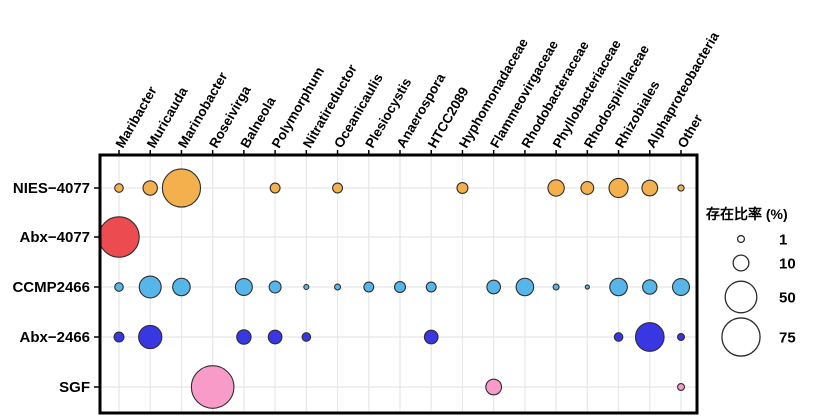  I want to click on bubble-CCMP2466-Oceanicaulis, so click(338, 287).